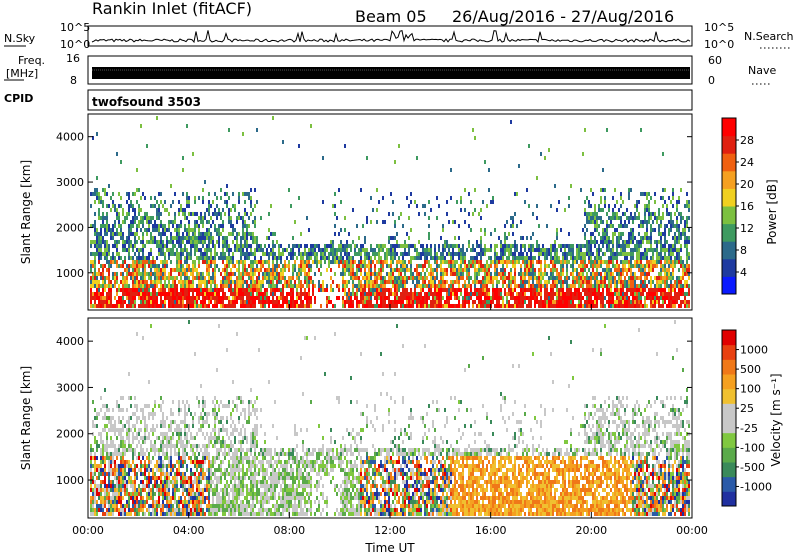 Image resolution: width=800 pixels, height=554 pixels. I want to click on colorbar-swatch, so click(729, 179).